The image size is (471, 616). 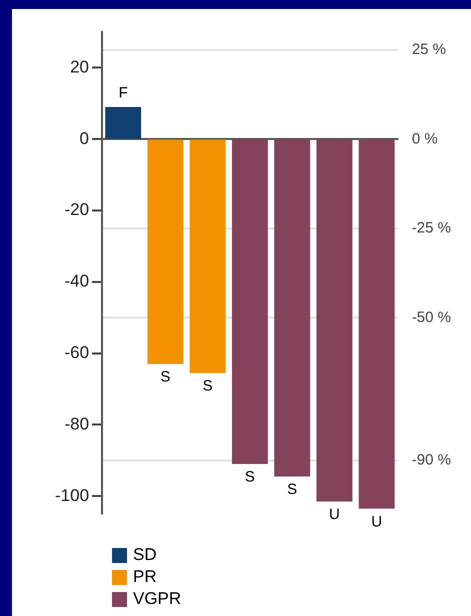 What do you see at coordinates (145, 555) in the screenshot?
I see `legend-label: SD` at bounding box center [145, 555].